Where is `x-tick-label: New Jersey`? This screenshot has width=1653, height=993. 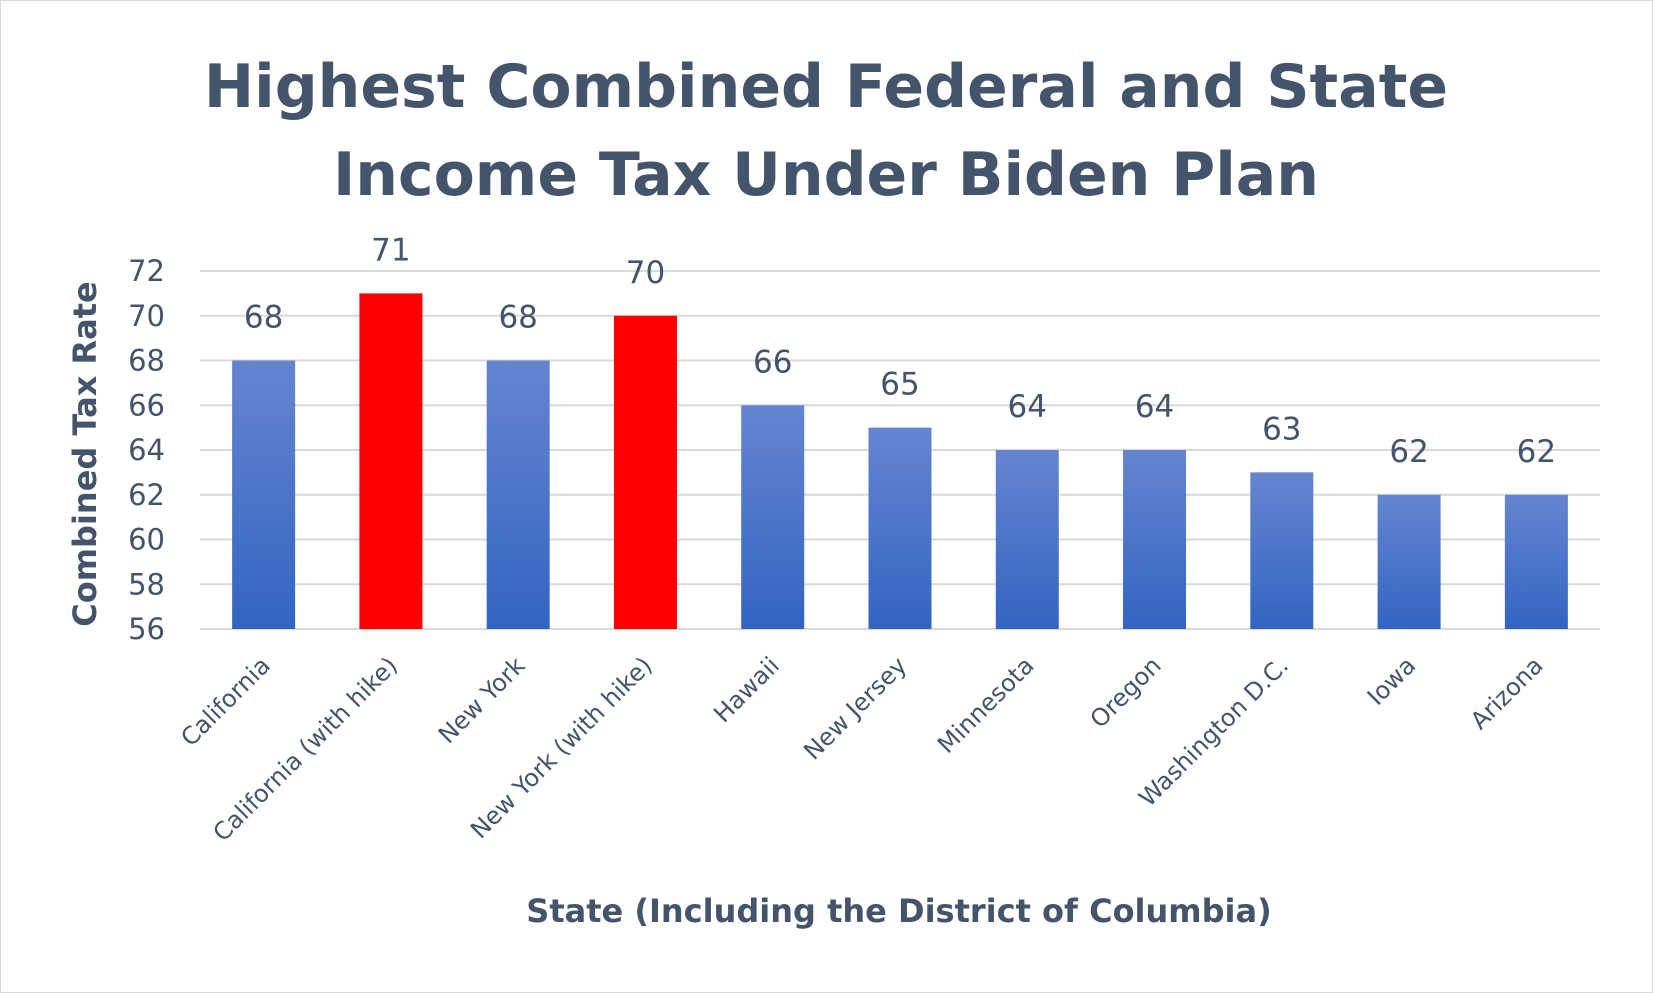
x-tick-label: New Jersey is located at coordinates (855, 708).